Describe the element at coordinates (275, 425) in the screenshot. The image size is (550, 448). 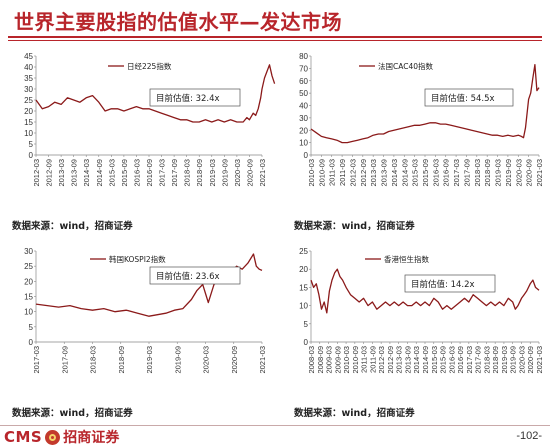
I see `footer-divider` at that location.